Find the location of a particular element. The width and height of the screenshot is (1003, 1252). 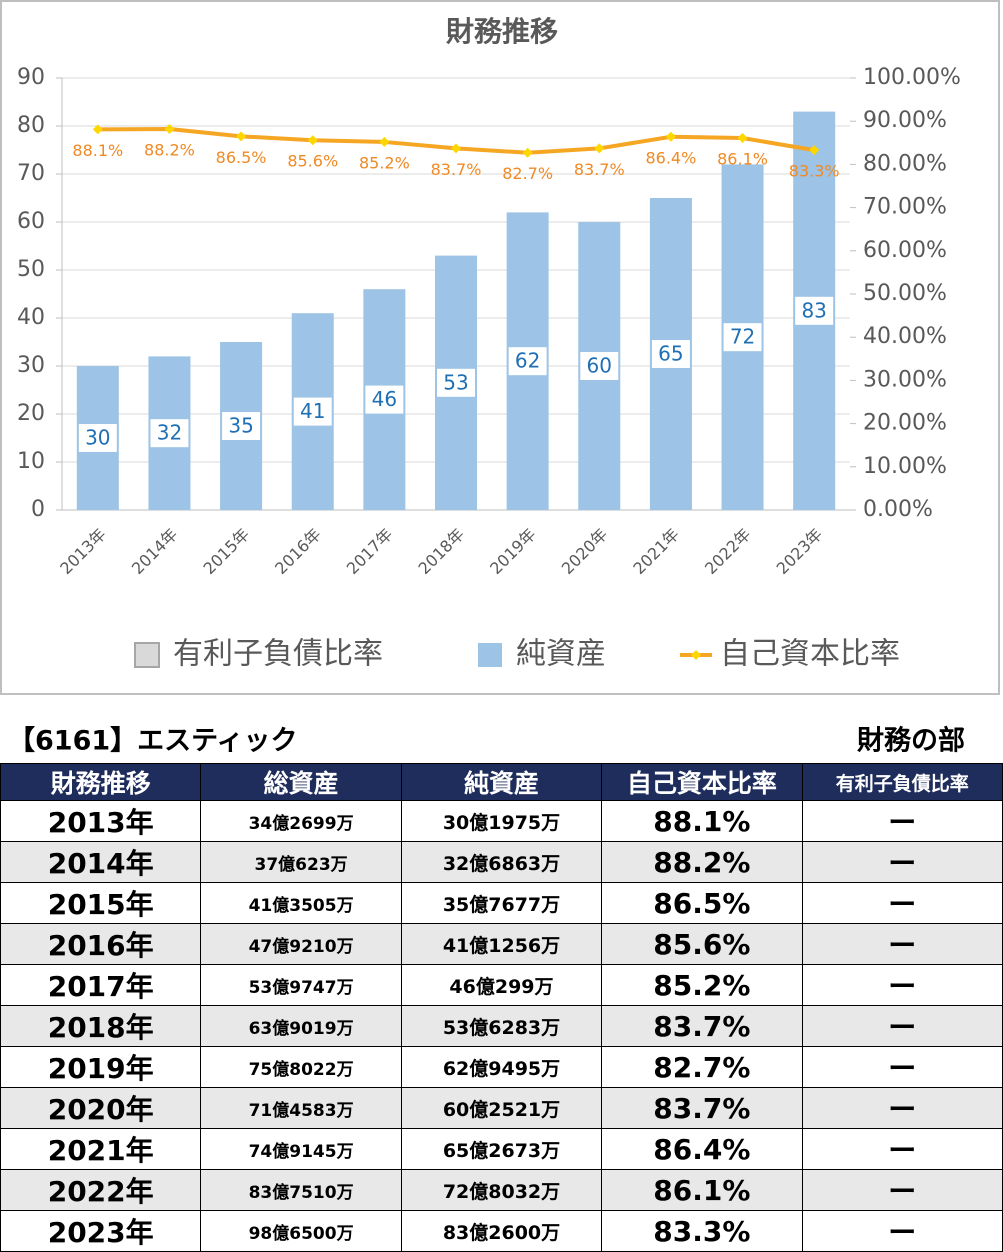

y2-tick-label: 20.00% is located at coordinates (905, 423).